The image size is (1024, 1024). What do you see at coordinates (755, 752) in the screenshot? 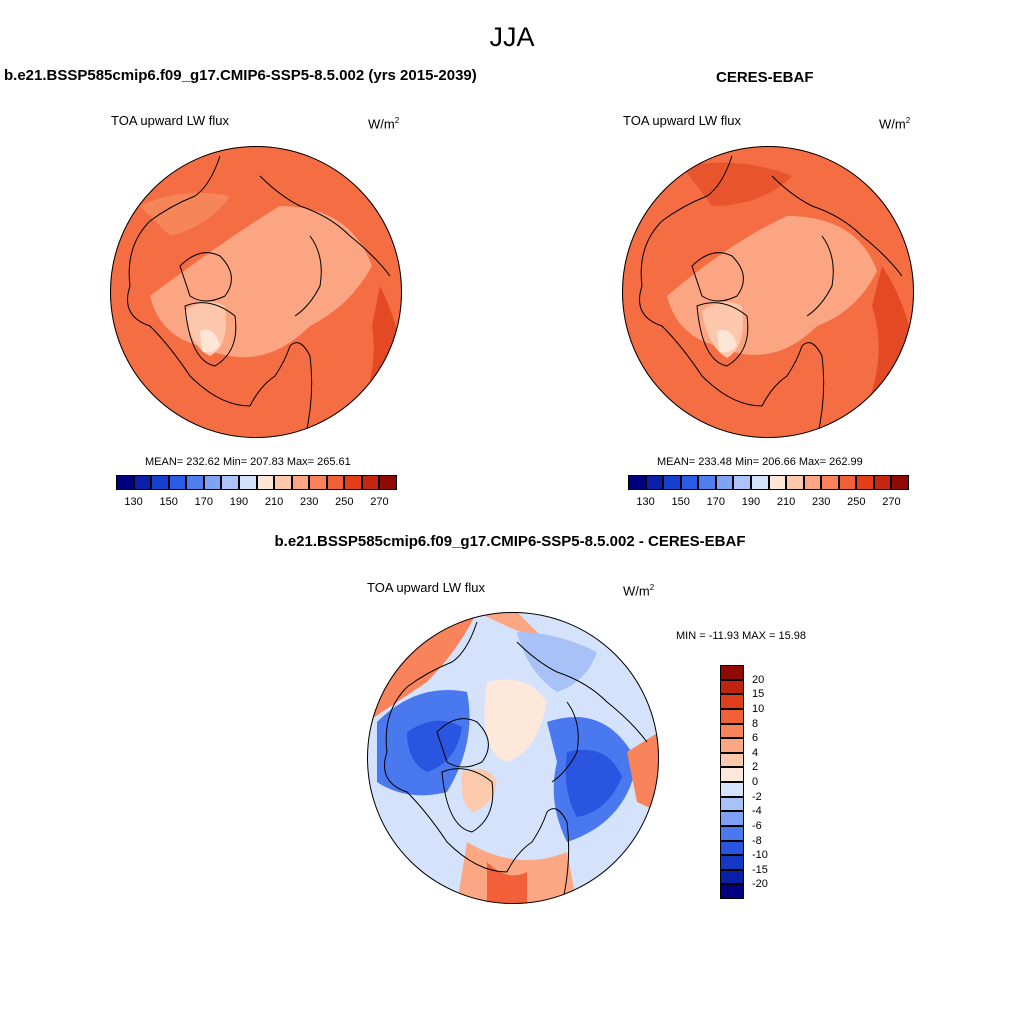
I see `colorbar-tick-label: 4` at bounding box center [755, 752].